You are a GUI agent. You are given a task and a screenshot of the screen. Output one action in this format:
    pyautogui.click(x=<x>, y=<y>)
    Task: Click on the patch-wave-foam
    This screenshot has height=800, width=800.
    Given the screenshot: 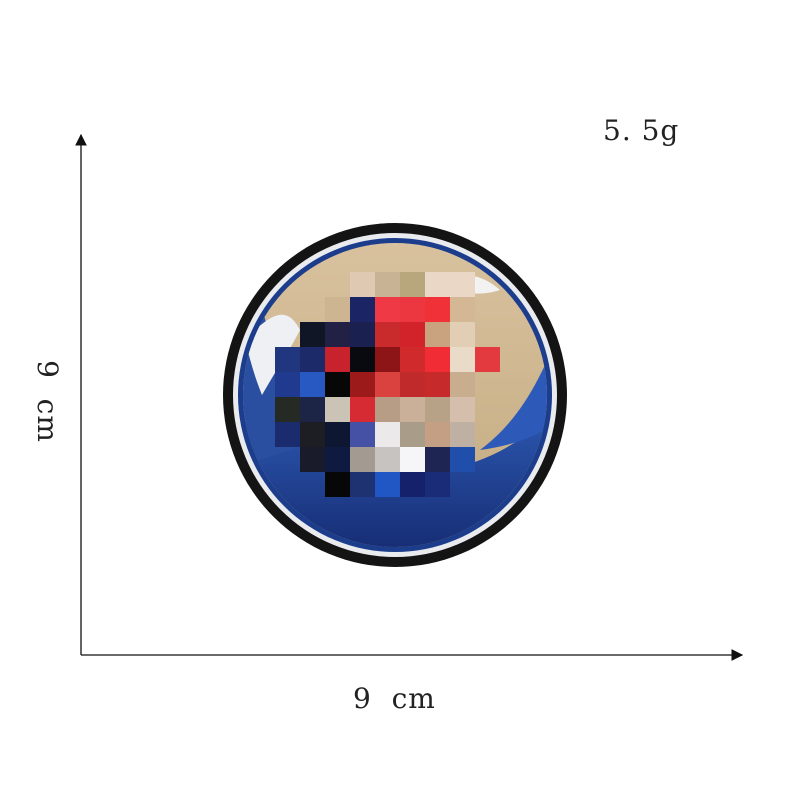 What is the action you would take?
    pyautogui.click(x=272, y=354)
    